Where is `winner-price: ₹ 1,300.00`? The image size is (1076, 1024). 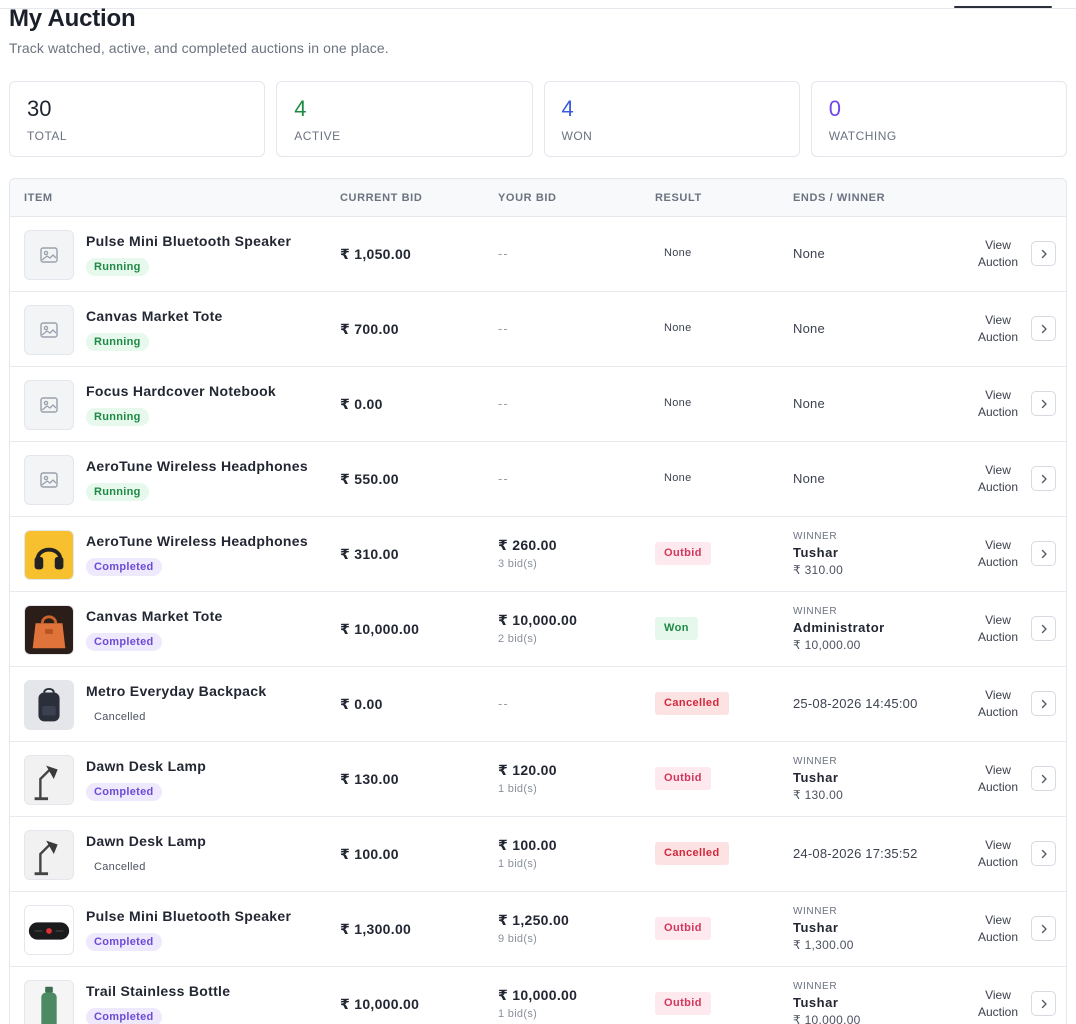 winner-price: ₹ 1,300.00 is located at coordinates (823, 945).